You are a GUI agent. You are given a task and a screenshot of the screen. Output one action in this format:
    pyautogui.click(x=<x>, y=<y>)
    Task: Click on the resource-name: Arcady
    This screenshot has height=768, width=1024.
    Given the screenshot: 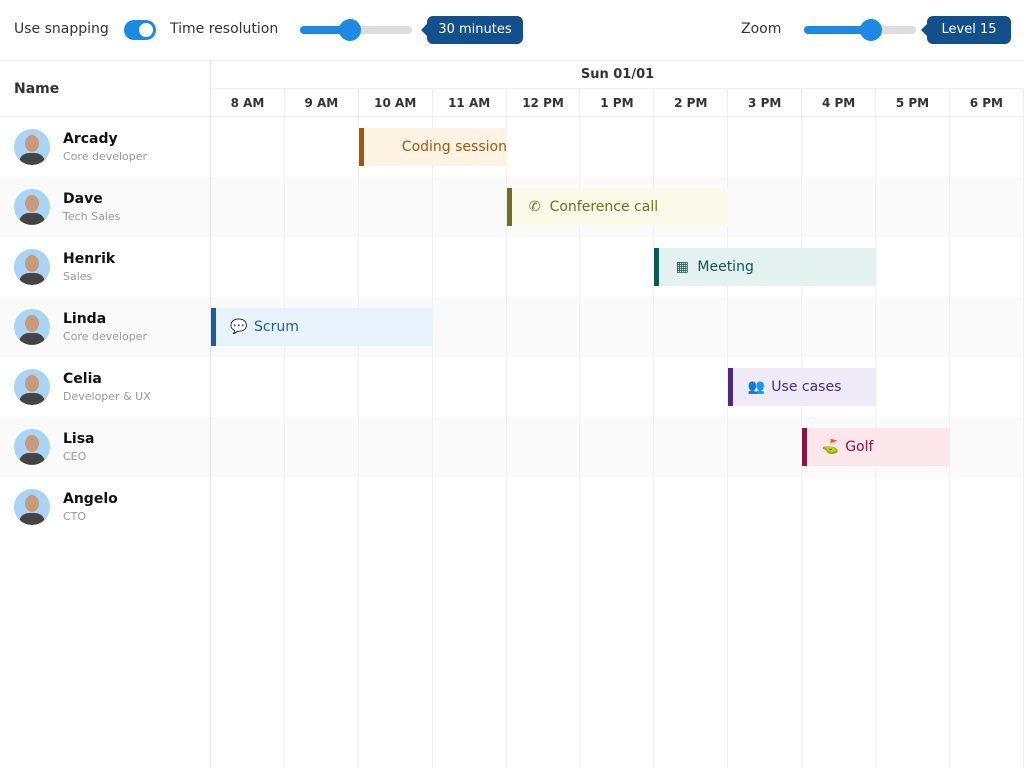 What is the action you would take?
    pyautogui.click(x=90, y=139)
    